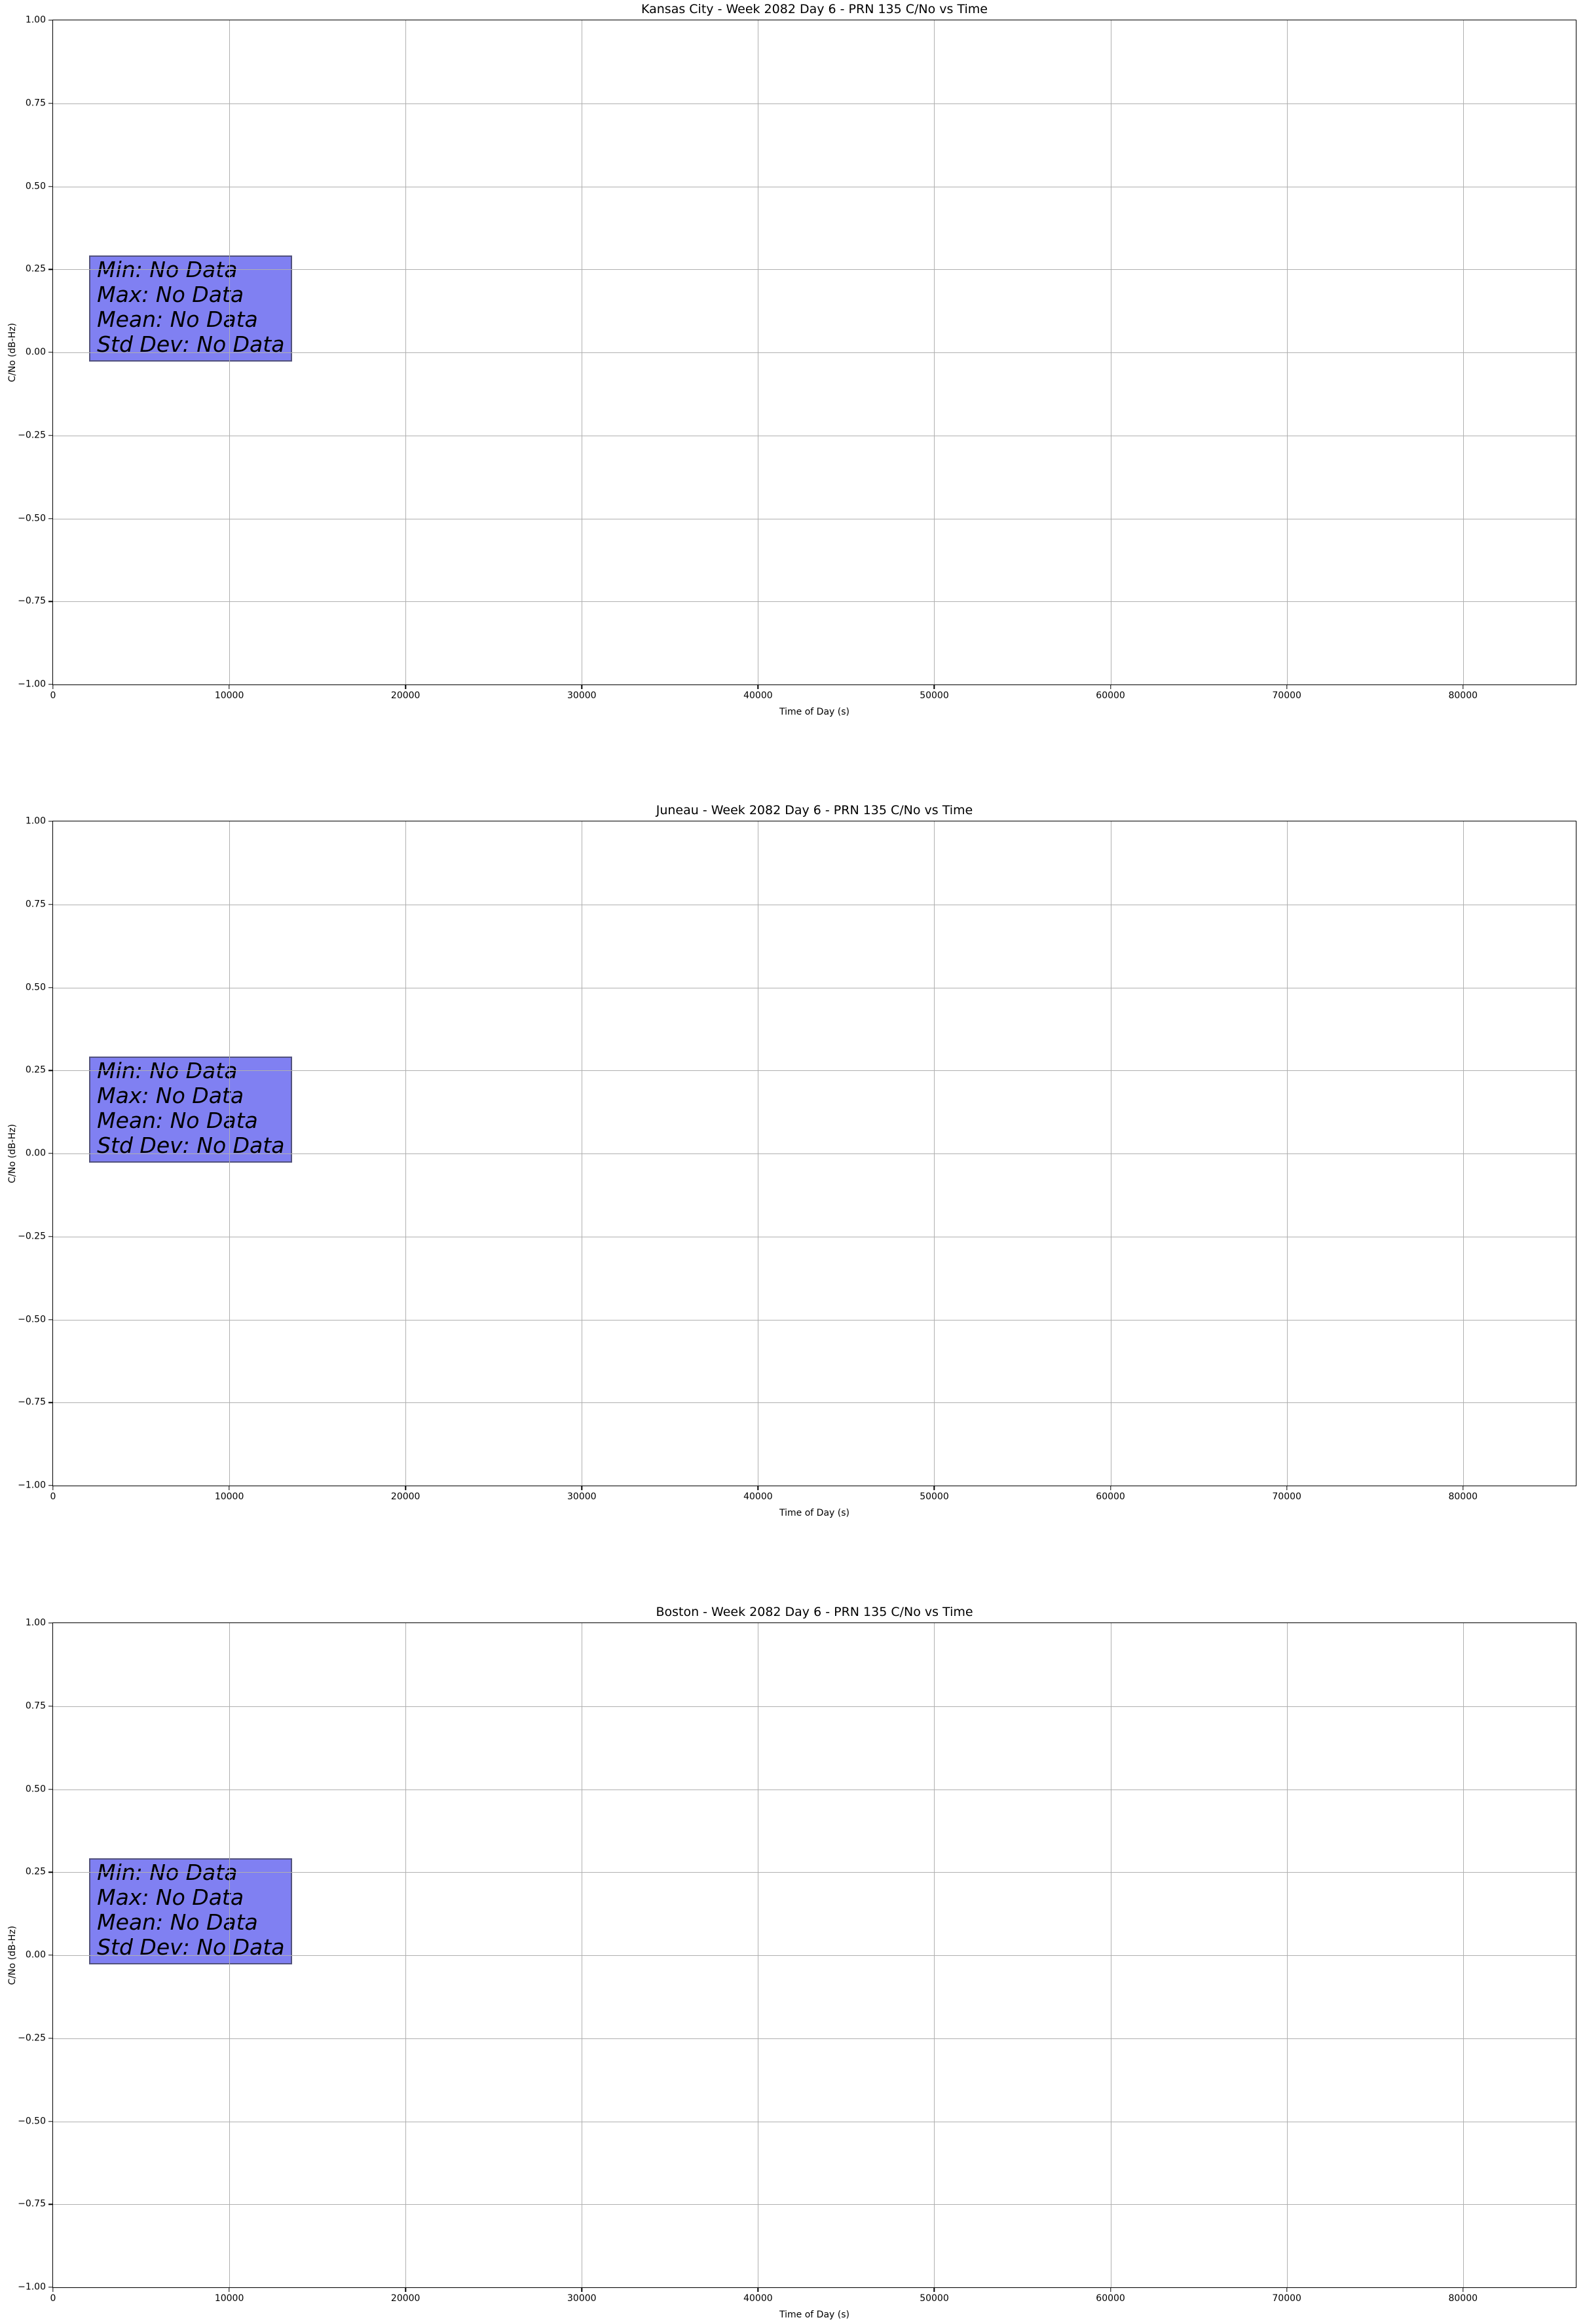  What do you see at coordinates (229, 2298) in the screenshot?
I see `x-tick-label: 10000` at bounding box center [229, 2298].